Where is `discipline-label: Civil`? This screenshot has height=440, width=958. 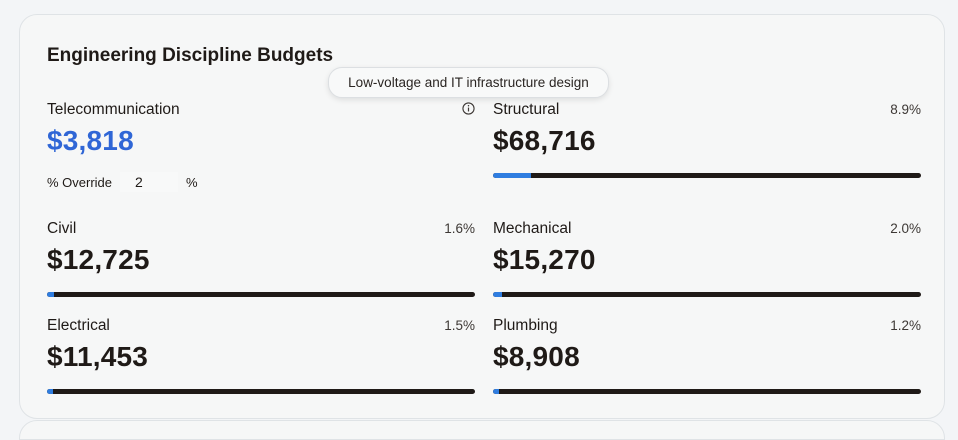 discipline-label: Civil is located at coordinates (62, 228).